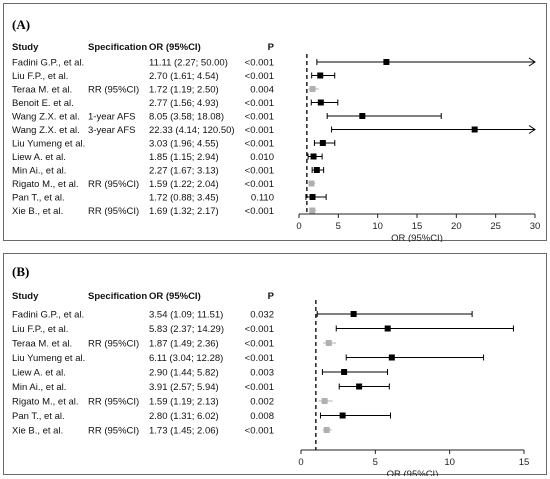 Image resolution: width=550 pixels, height=479 pixels. I want to click on x-tick-label: 20, so click(456, 226).